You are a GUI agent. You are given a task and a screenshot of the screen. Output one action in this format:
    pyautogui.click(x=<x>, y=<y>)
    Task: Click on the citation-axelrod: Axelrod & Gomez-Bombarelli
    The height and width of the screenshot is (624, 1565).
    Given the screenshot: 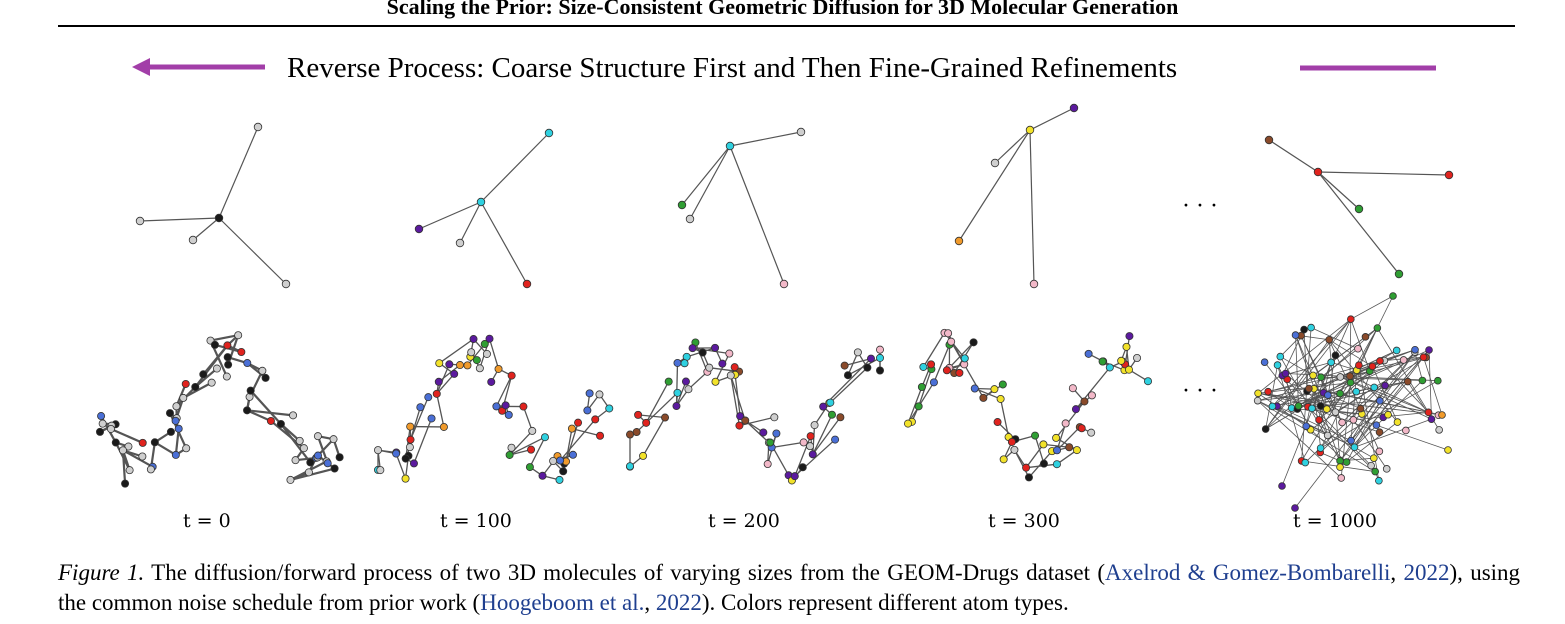 What is the action you would take?
    pyautogui.click(x=1248, y=572)
    